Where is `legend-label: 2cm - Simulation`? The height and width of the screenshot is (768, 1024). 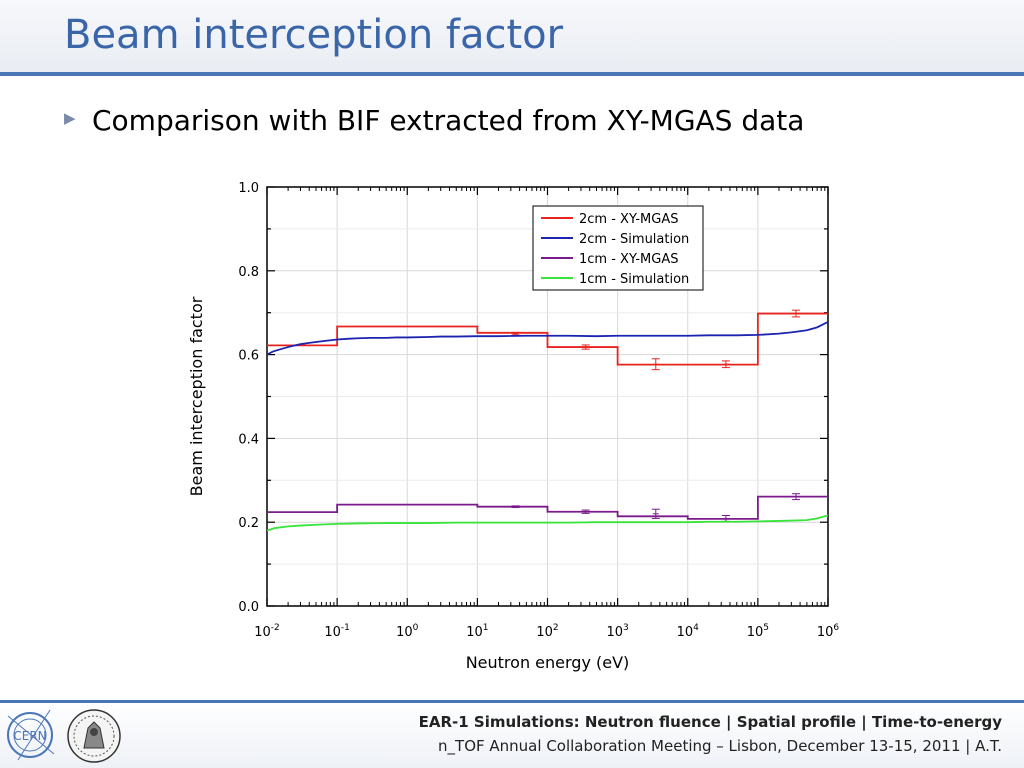 legend-label: 2cm - Simulation is located at coordinates (634, 239).